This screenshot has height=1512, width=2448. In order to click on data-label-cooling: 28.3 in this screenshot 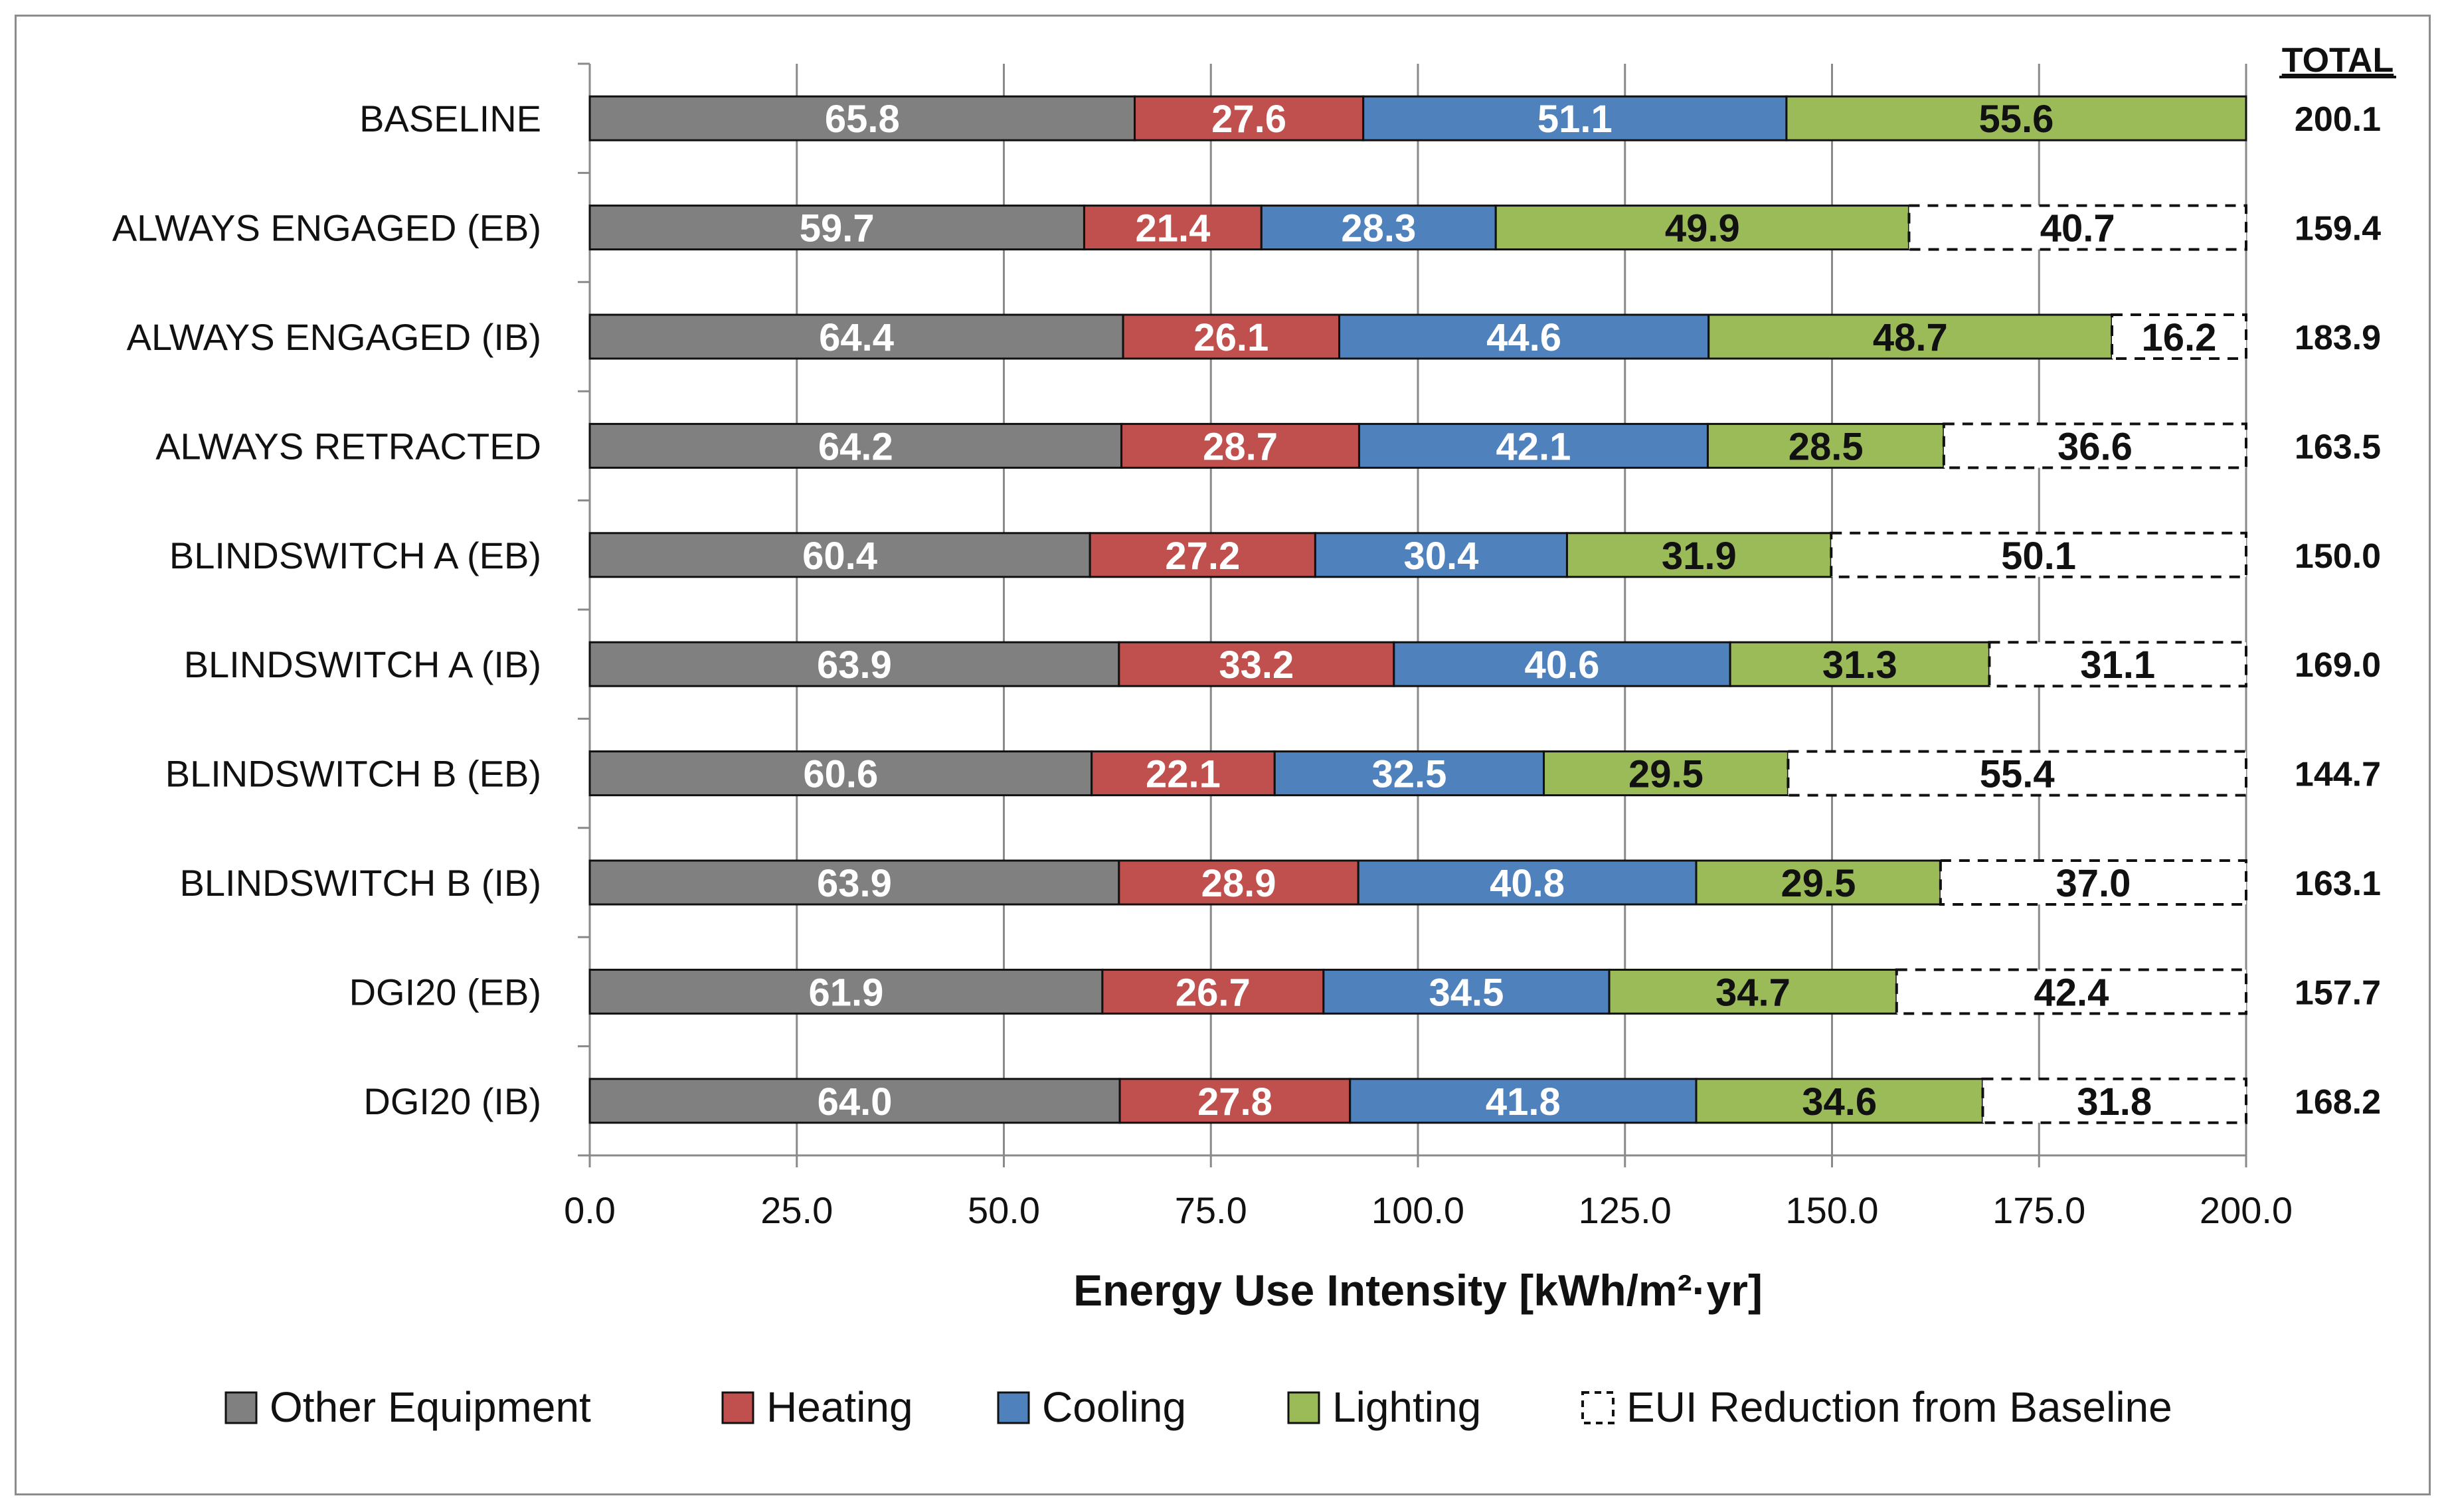, I will do `click(1378, 228)`.